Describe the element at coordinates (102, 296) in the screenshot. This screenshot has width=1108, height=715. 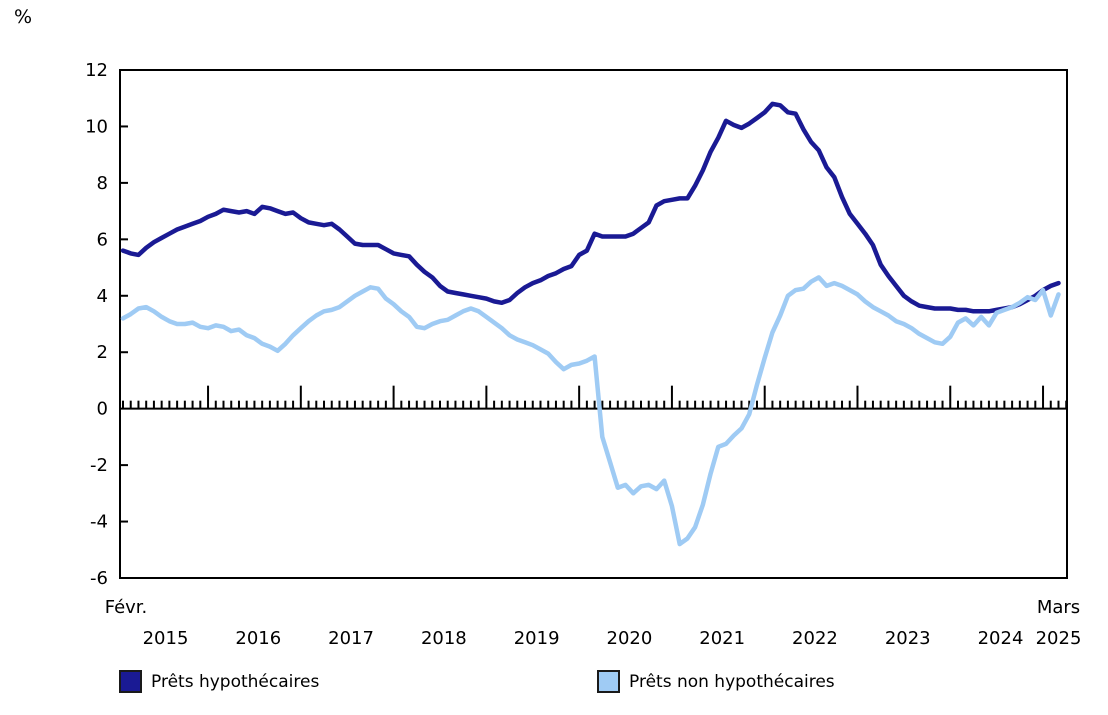
I see `y-axis-tick-label: 4` at that location.